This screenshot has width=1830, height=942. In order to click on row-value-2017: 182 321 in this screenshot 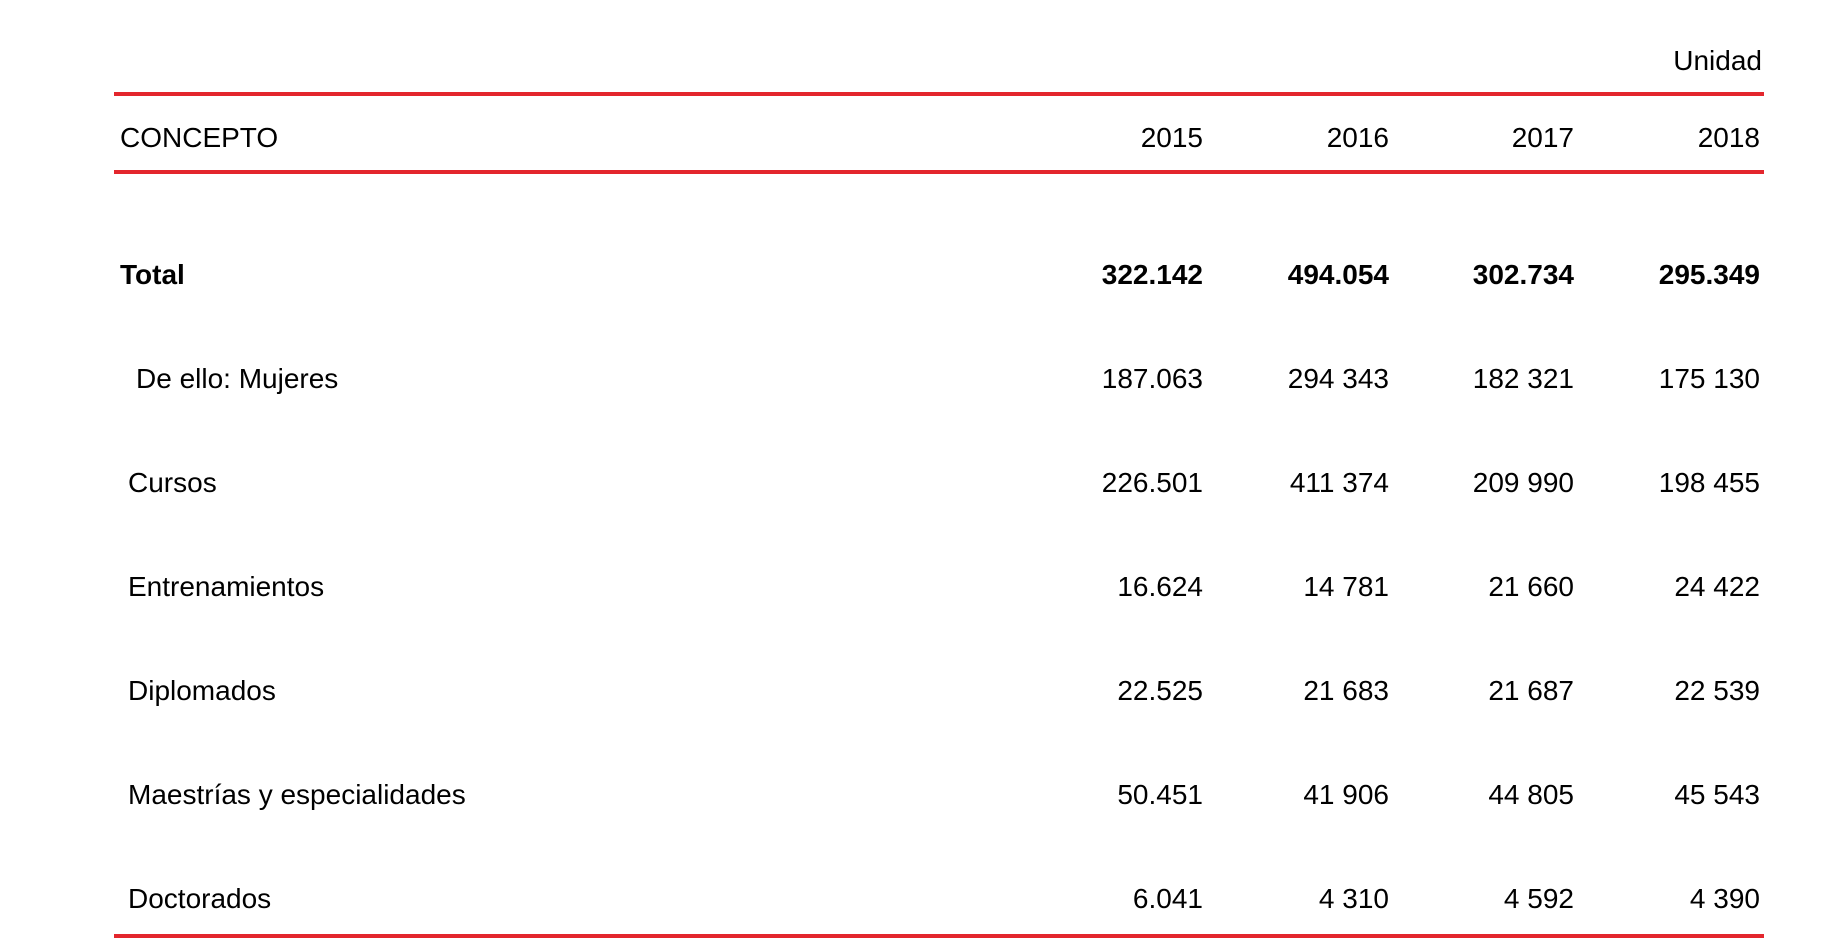, I will do `click(1523, 378)`.